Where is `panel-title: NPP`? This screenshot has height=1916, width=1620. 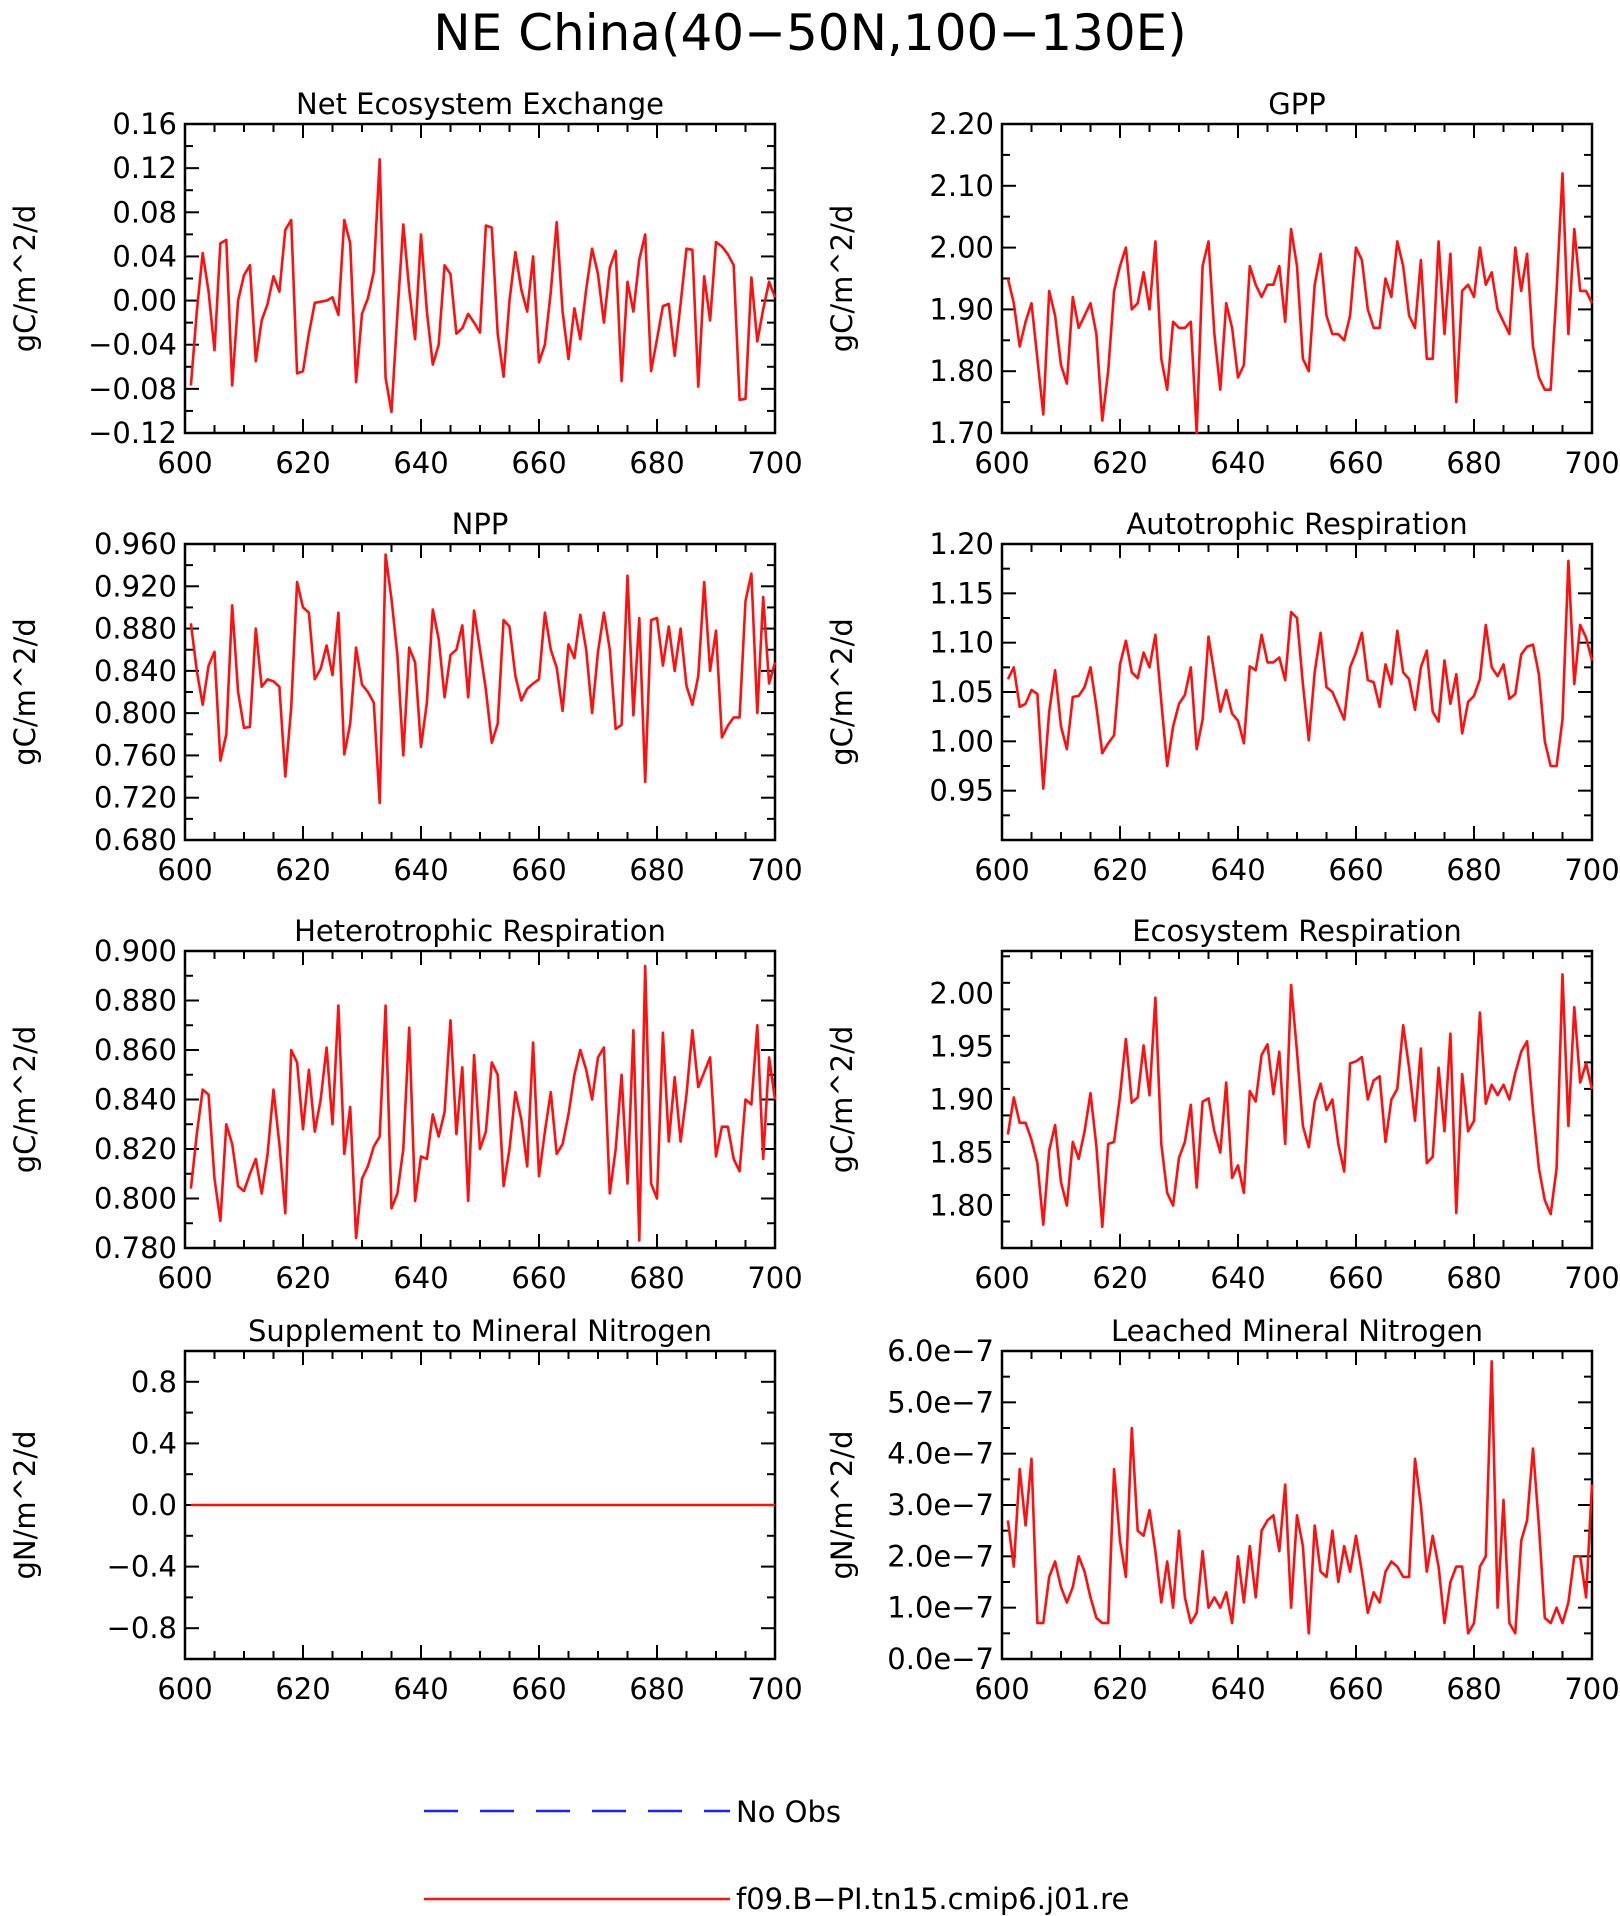
panel-title: NPP is located at coordinates (480, 524).